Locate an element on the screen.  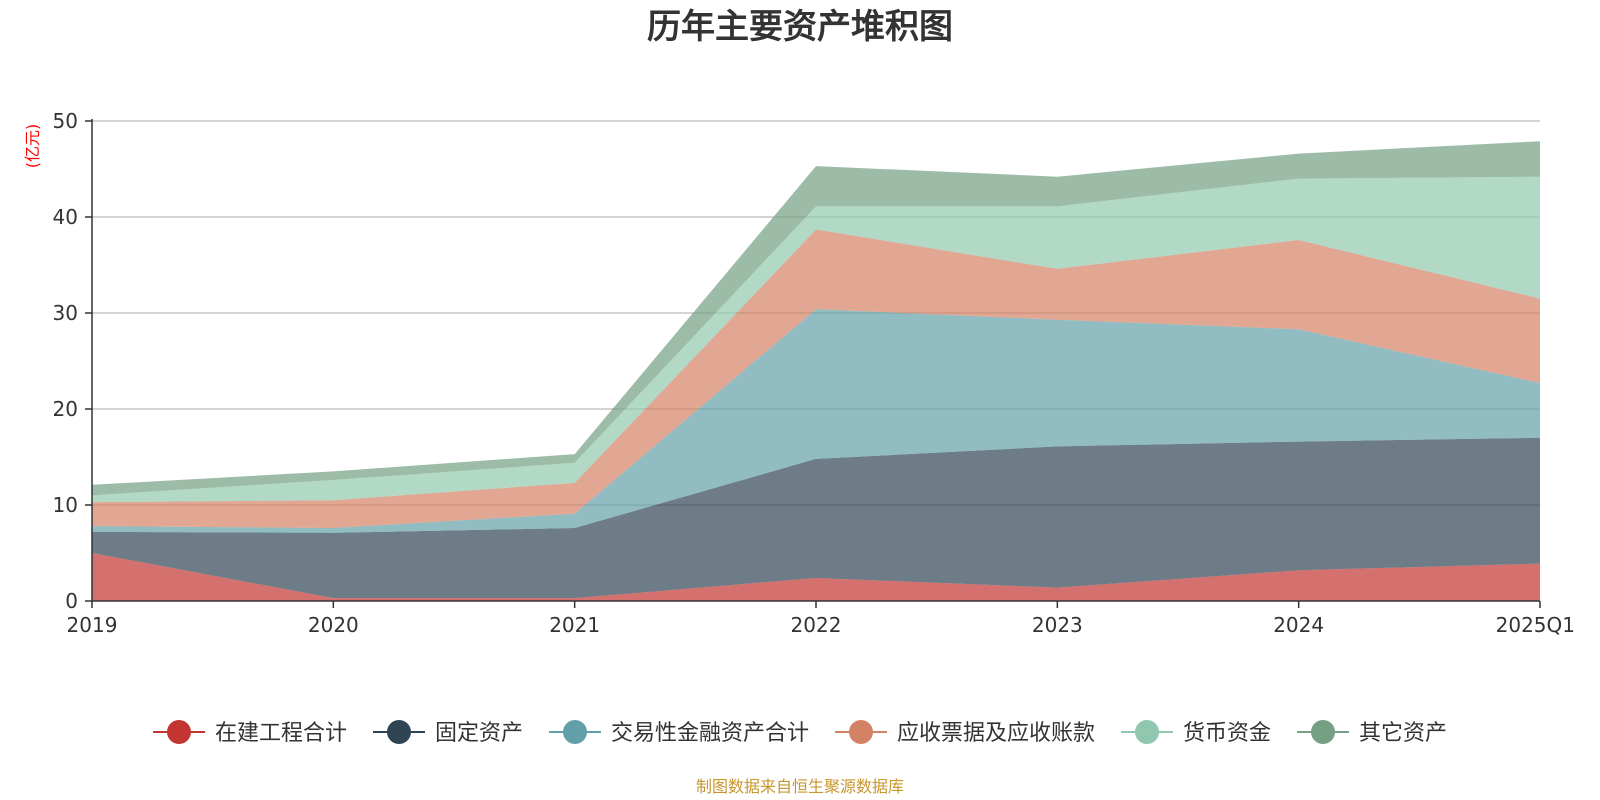
x-tick-label: 2020 is located at coordinates (333, 625).